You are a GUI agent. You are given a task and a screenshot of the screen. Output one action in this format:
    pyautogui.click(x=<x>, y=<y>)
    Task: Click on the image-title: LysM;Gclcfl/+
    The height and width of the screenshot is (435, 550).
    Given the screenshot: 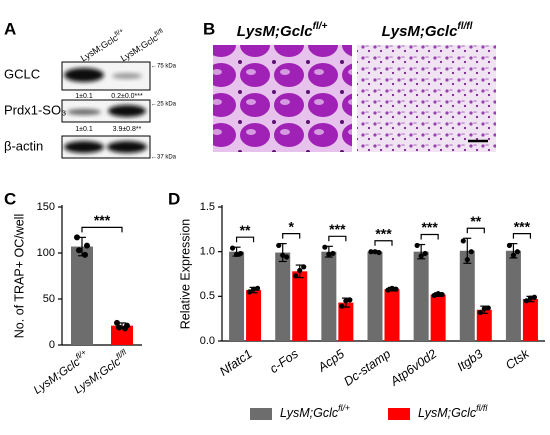 What is the action you would take?
    pyautogui.click(x=282, y=30)
    